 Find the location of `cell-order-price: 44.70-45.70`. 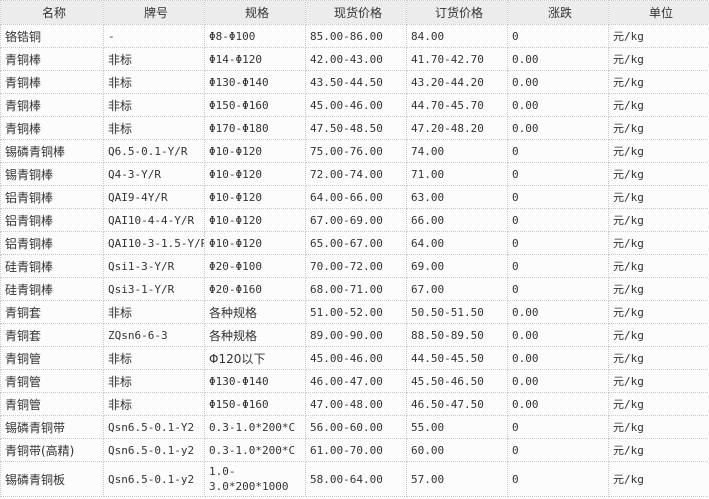

cell-order-price: 44.70-45.70 is located at coordinates (457, 105).